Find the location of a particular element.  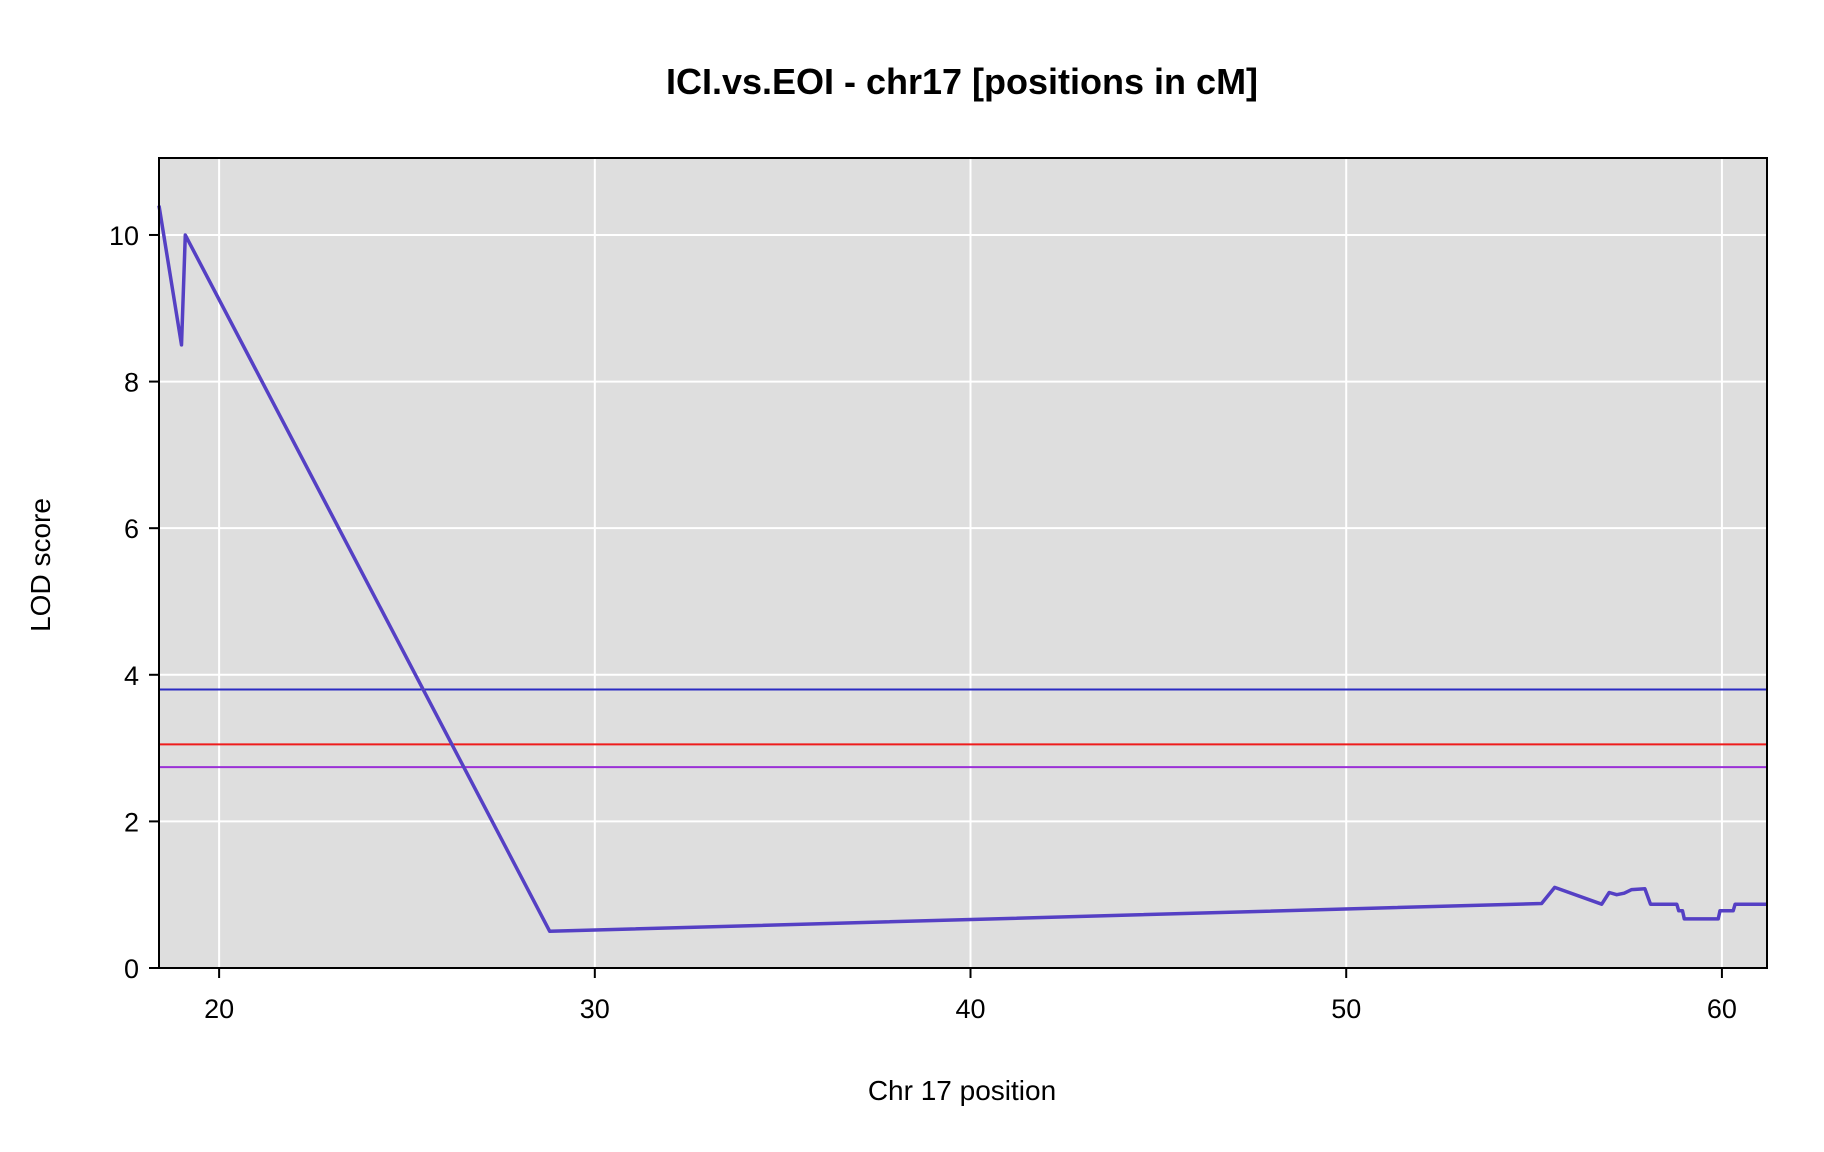

y-tick-label: 4 is located at coordinates (131, 676).